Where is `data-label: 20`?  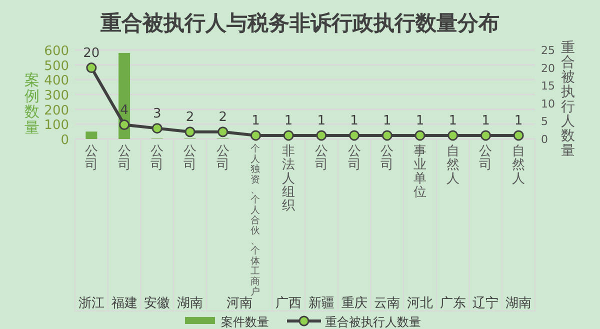
data-label: 20 is located at coordinates (91, 53).